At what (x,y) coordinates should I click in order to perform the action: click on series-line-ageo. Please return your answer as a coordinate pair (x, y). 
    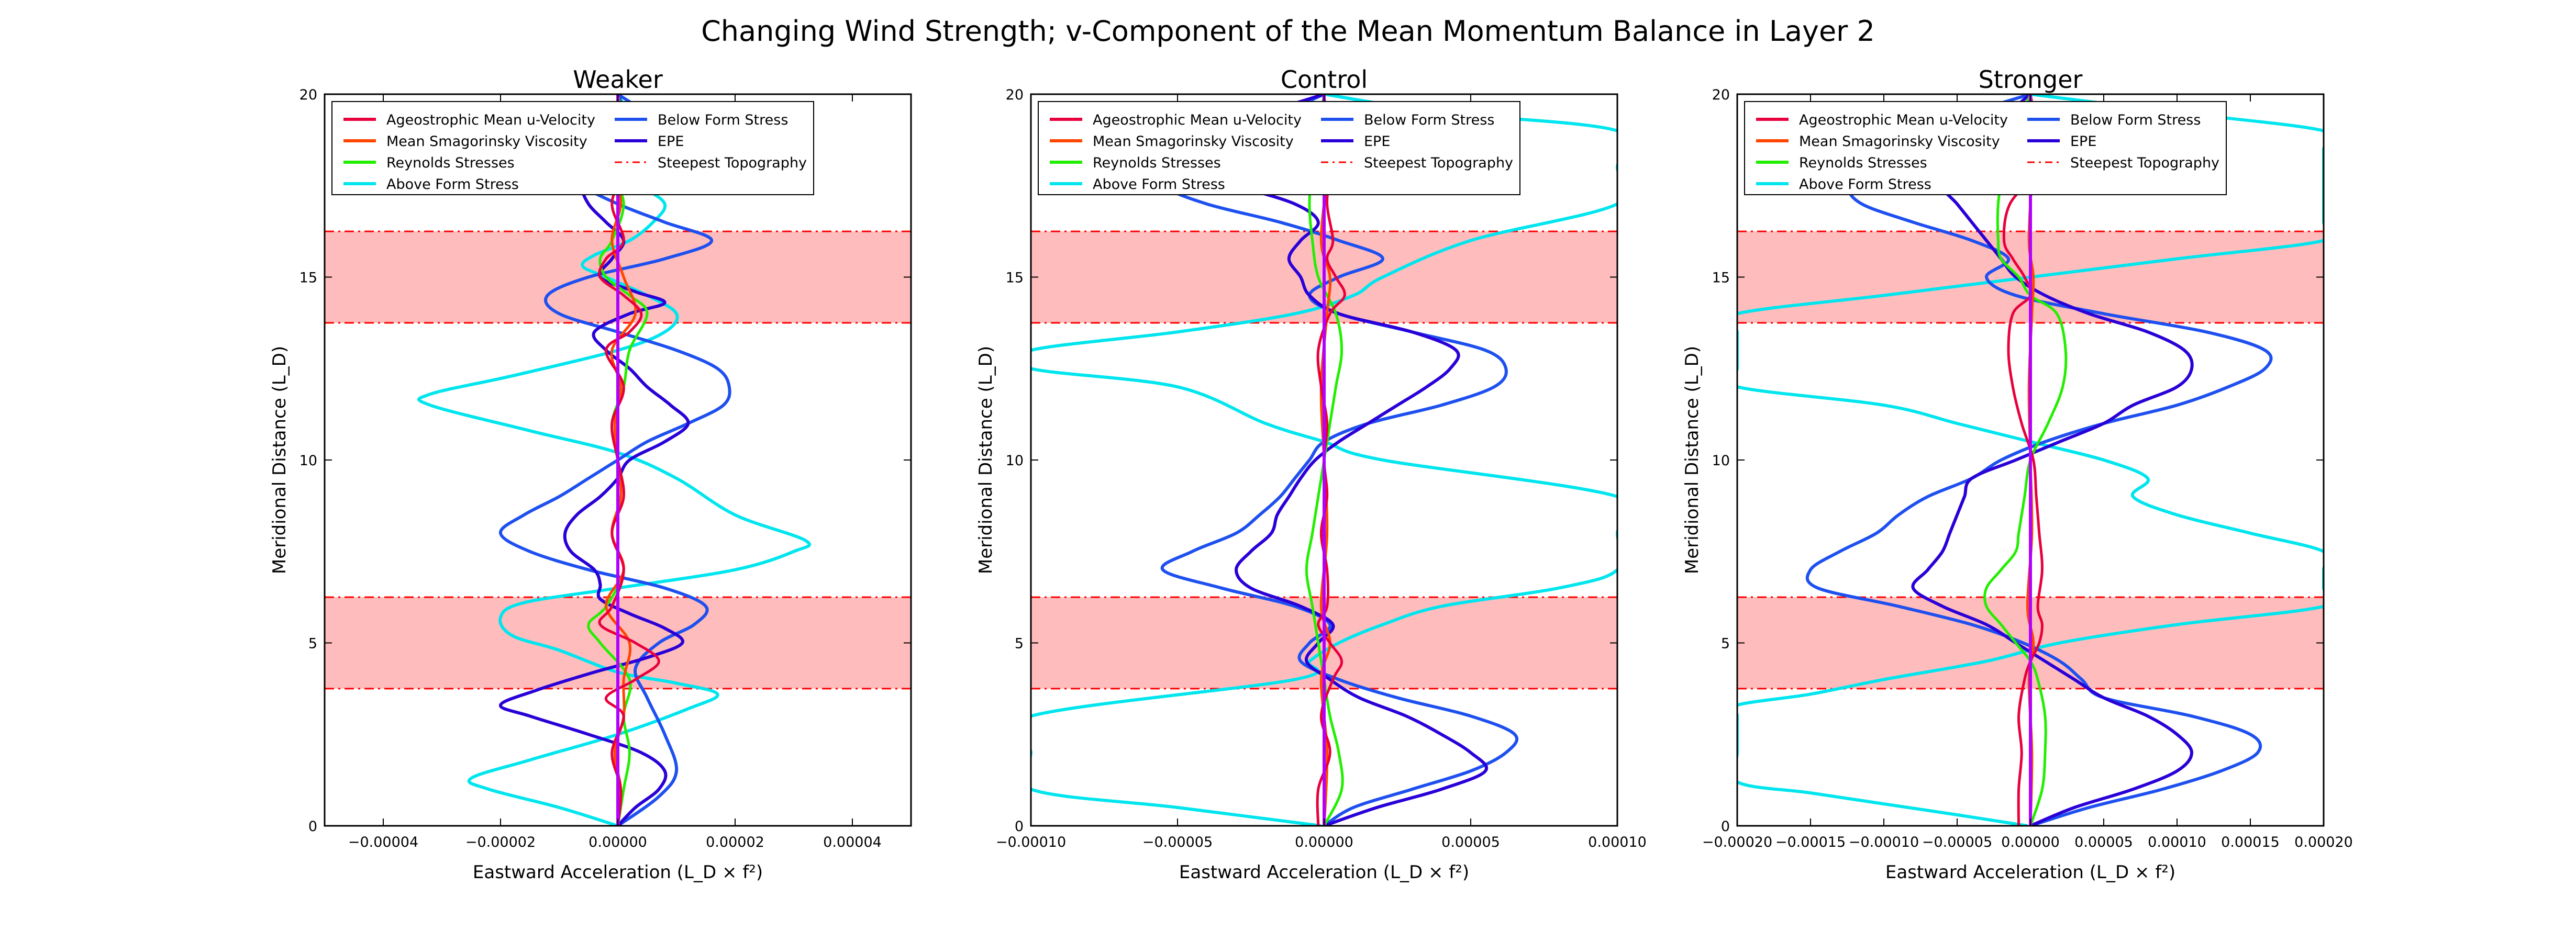
    Looking at the image, I should click on (2023, 460).